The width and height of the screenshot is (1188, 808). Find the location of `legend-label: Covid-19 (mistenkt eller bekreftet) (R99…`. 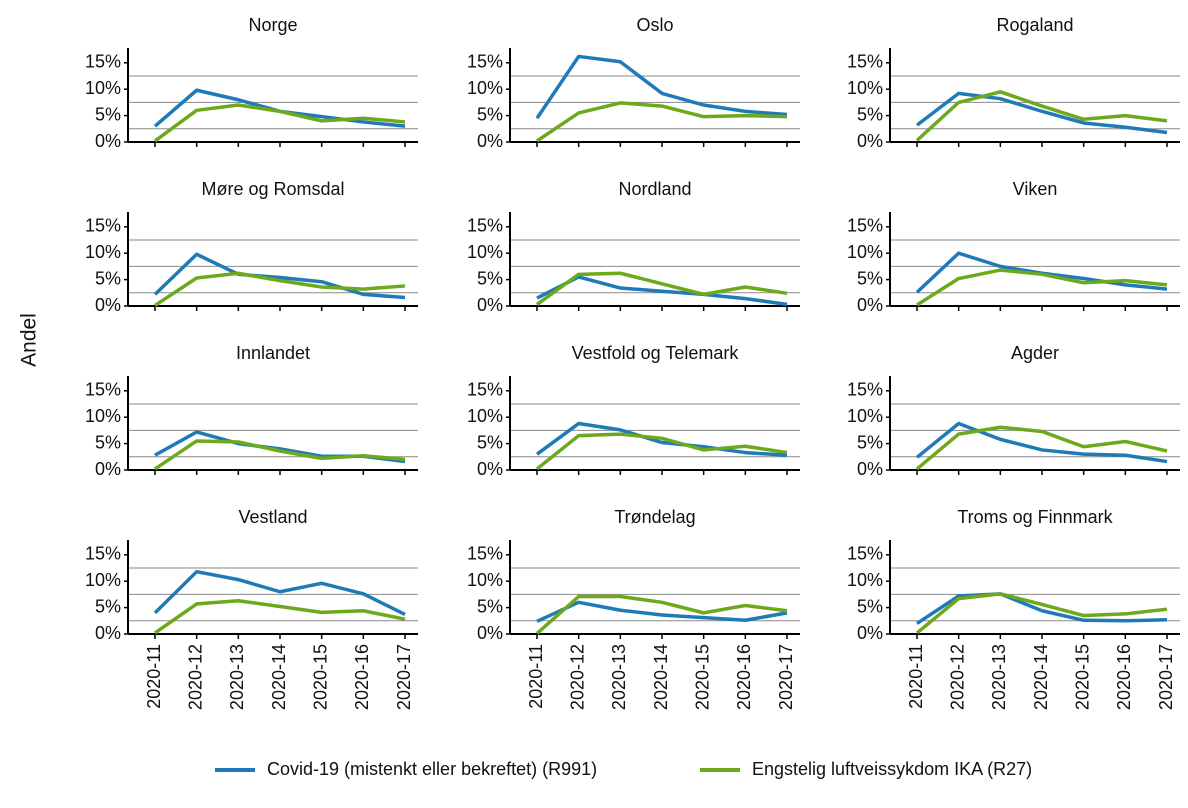

legend-label: Covid-19 (mistenkt eller bekreftet) (R99… is located at coordinates (432, 769).